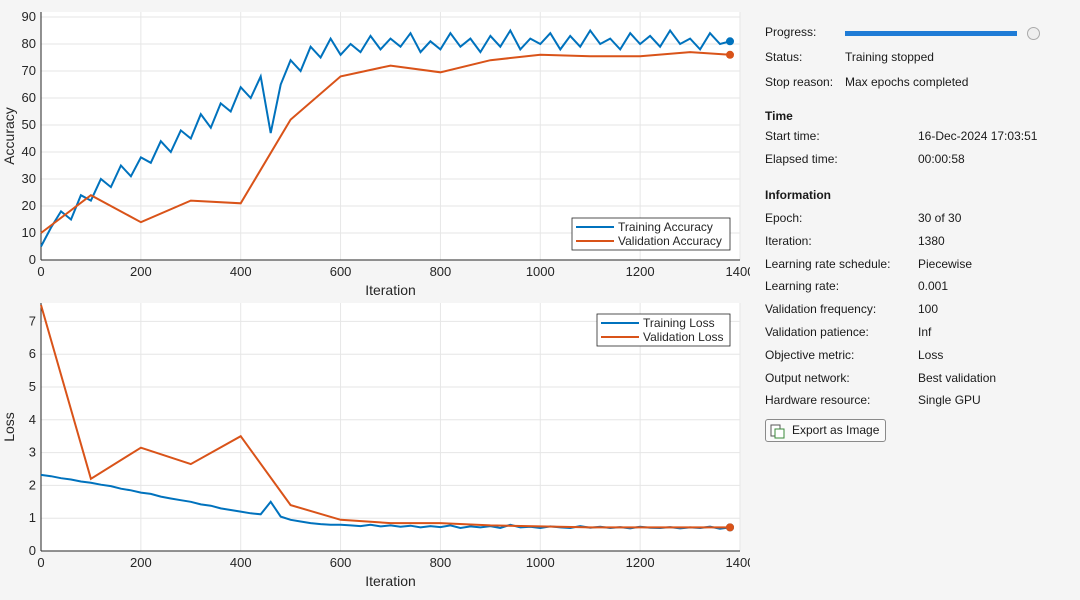 This screenshot has height=600, width=1080. Describe the element at coordinates (32, 517) in the screenshot. I see `y-tick-label: 1` at that location.